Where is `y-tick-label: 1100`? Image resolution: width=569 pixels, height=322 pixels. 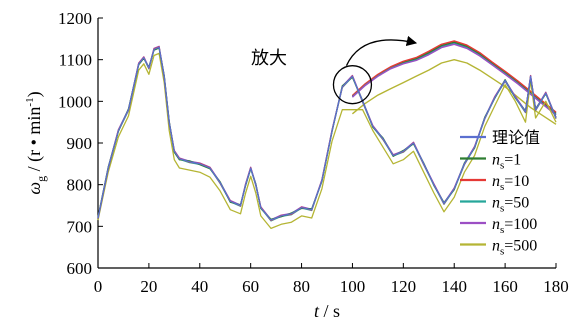
y-tick-label: 1100 is located at coordinates (75, 60).